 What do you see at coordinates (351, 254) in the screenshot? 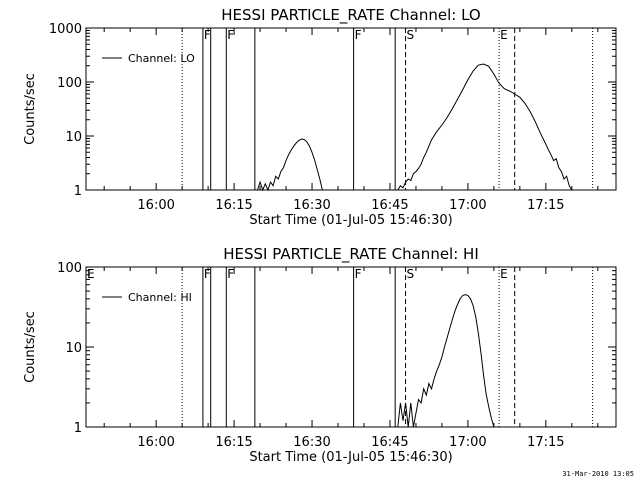
I see `chart-title: HESSI PARTICLE_RATE Channel: HI` at bounding box center [351, 254].